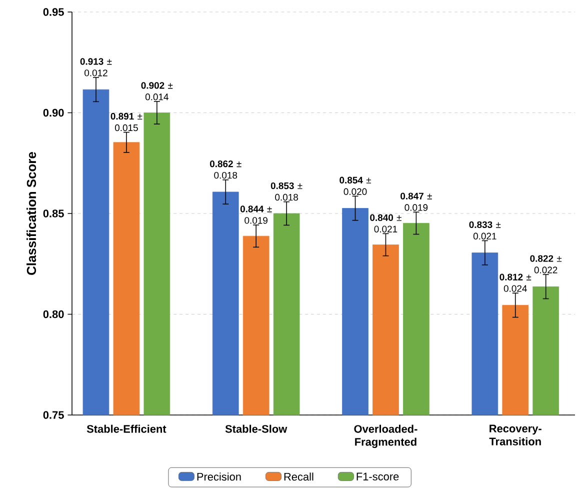 Image resolution: width=582 pixels, height=503 pixels. Describe the element at coordinates (157, 91) in the screenshot. I see `data-label: 0.902 ± 0.014` at that location.